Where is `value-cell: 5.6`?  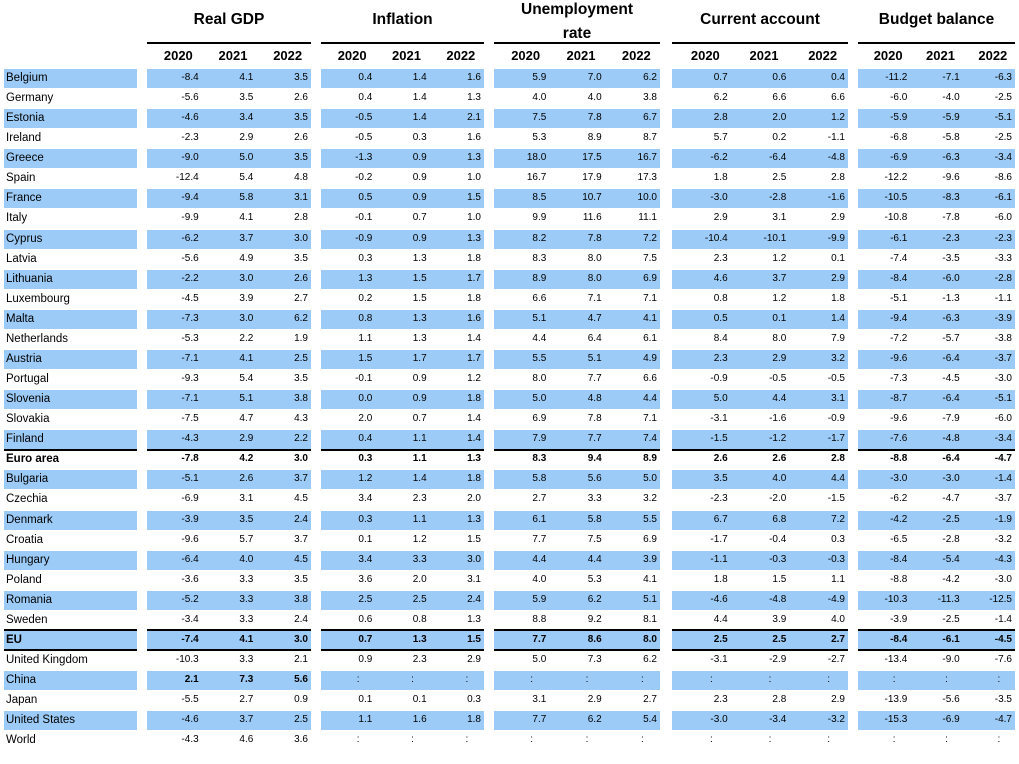
value-cell: 5.6 is located at coordinates (594, 479).